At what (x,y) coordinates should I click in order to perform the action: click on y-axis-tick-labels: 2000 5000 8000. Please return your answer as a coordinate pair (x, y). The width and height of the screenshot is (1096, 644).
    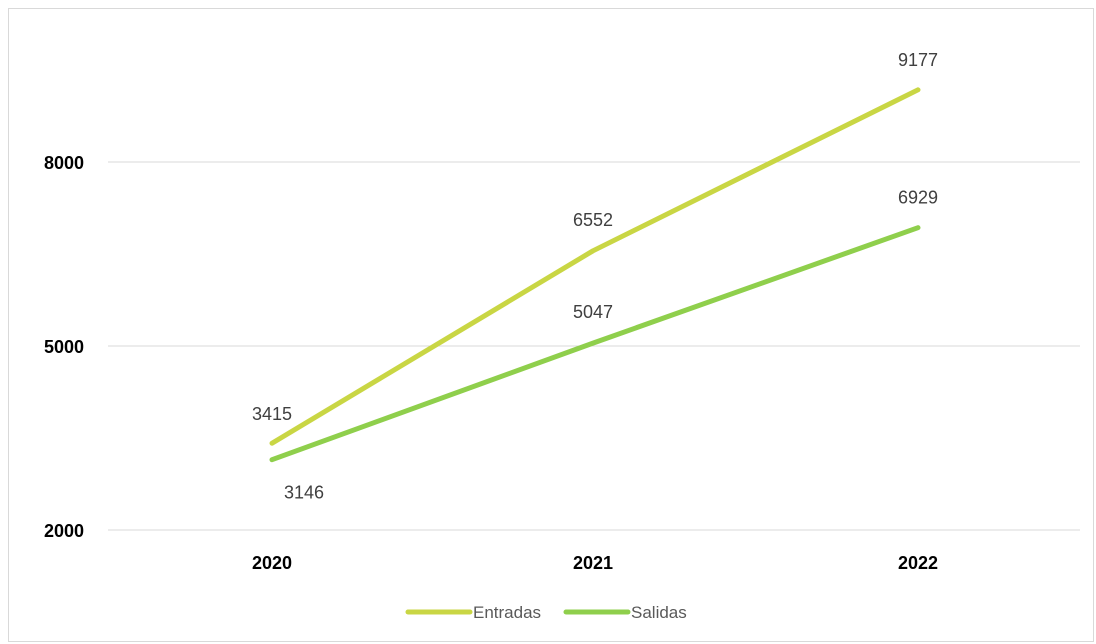
    Looking at the image, I should click on (64, 347).